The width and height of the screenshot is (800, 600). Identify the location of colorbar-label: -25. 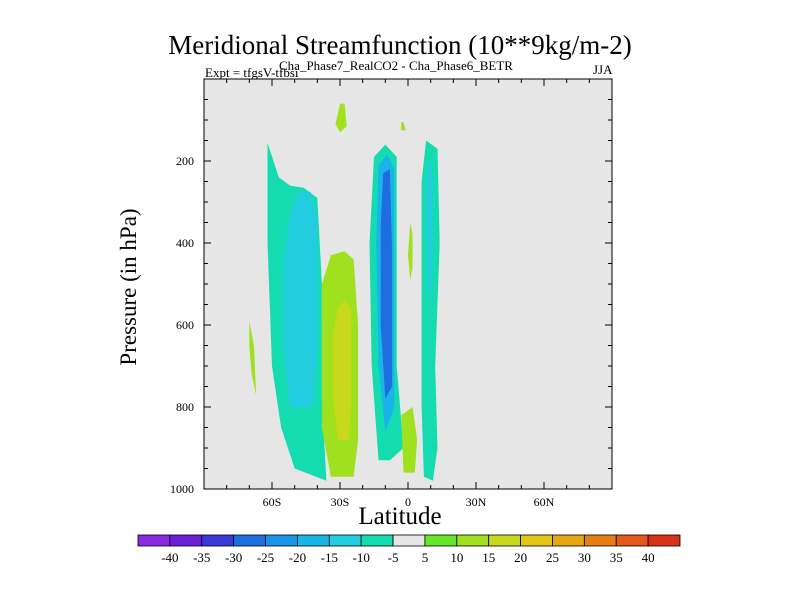
(265, 557).